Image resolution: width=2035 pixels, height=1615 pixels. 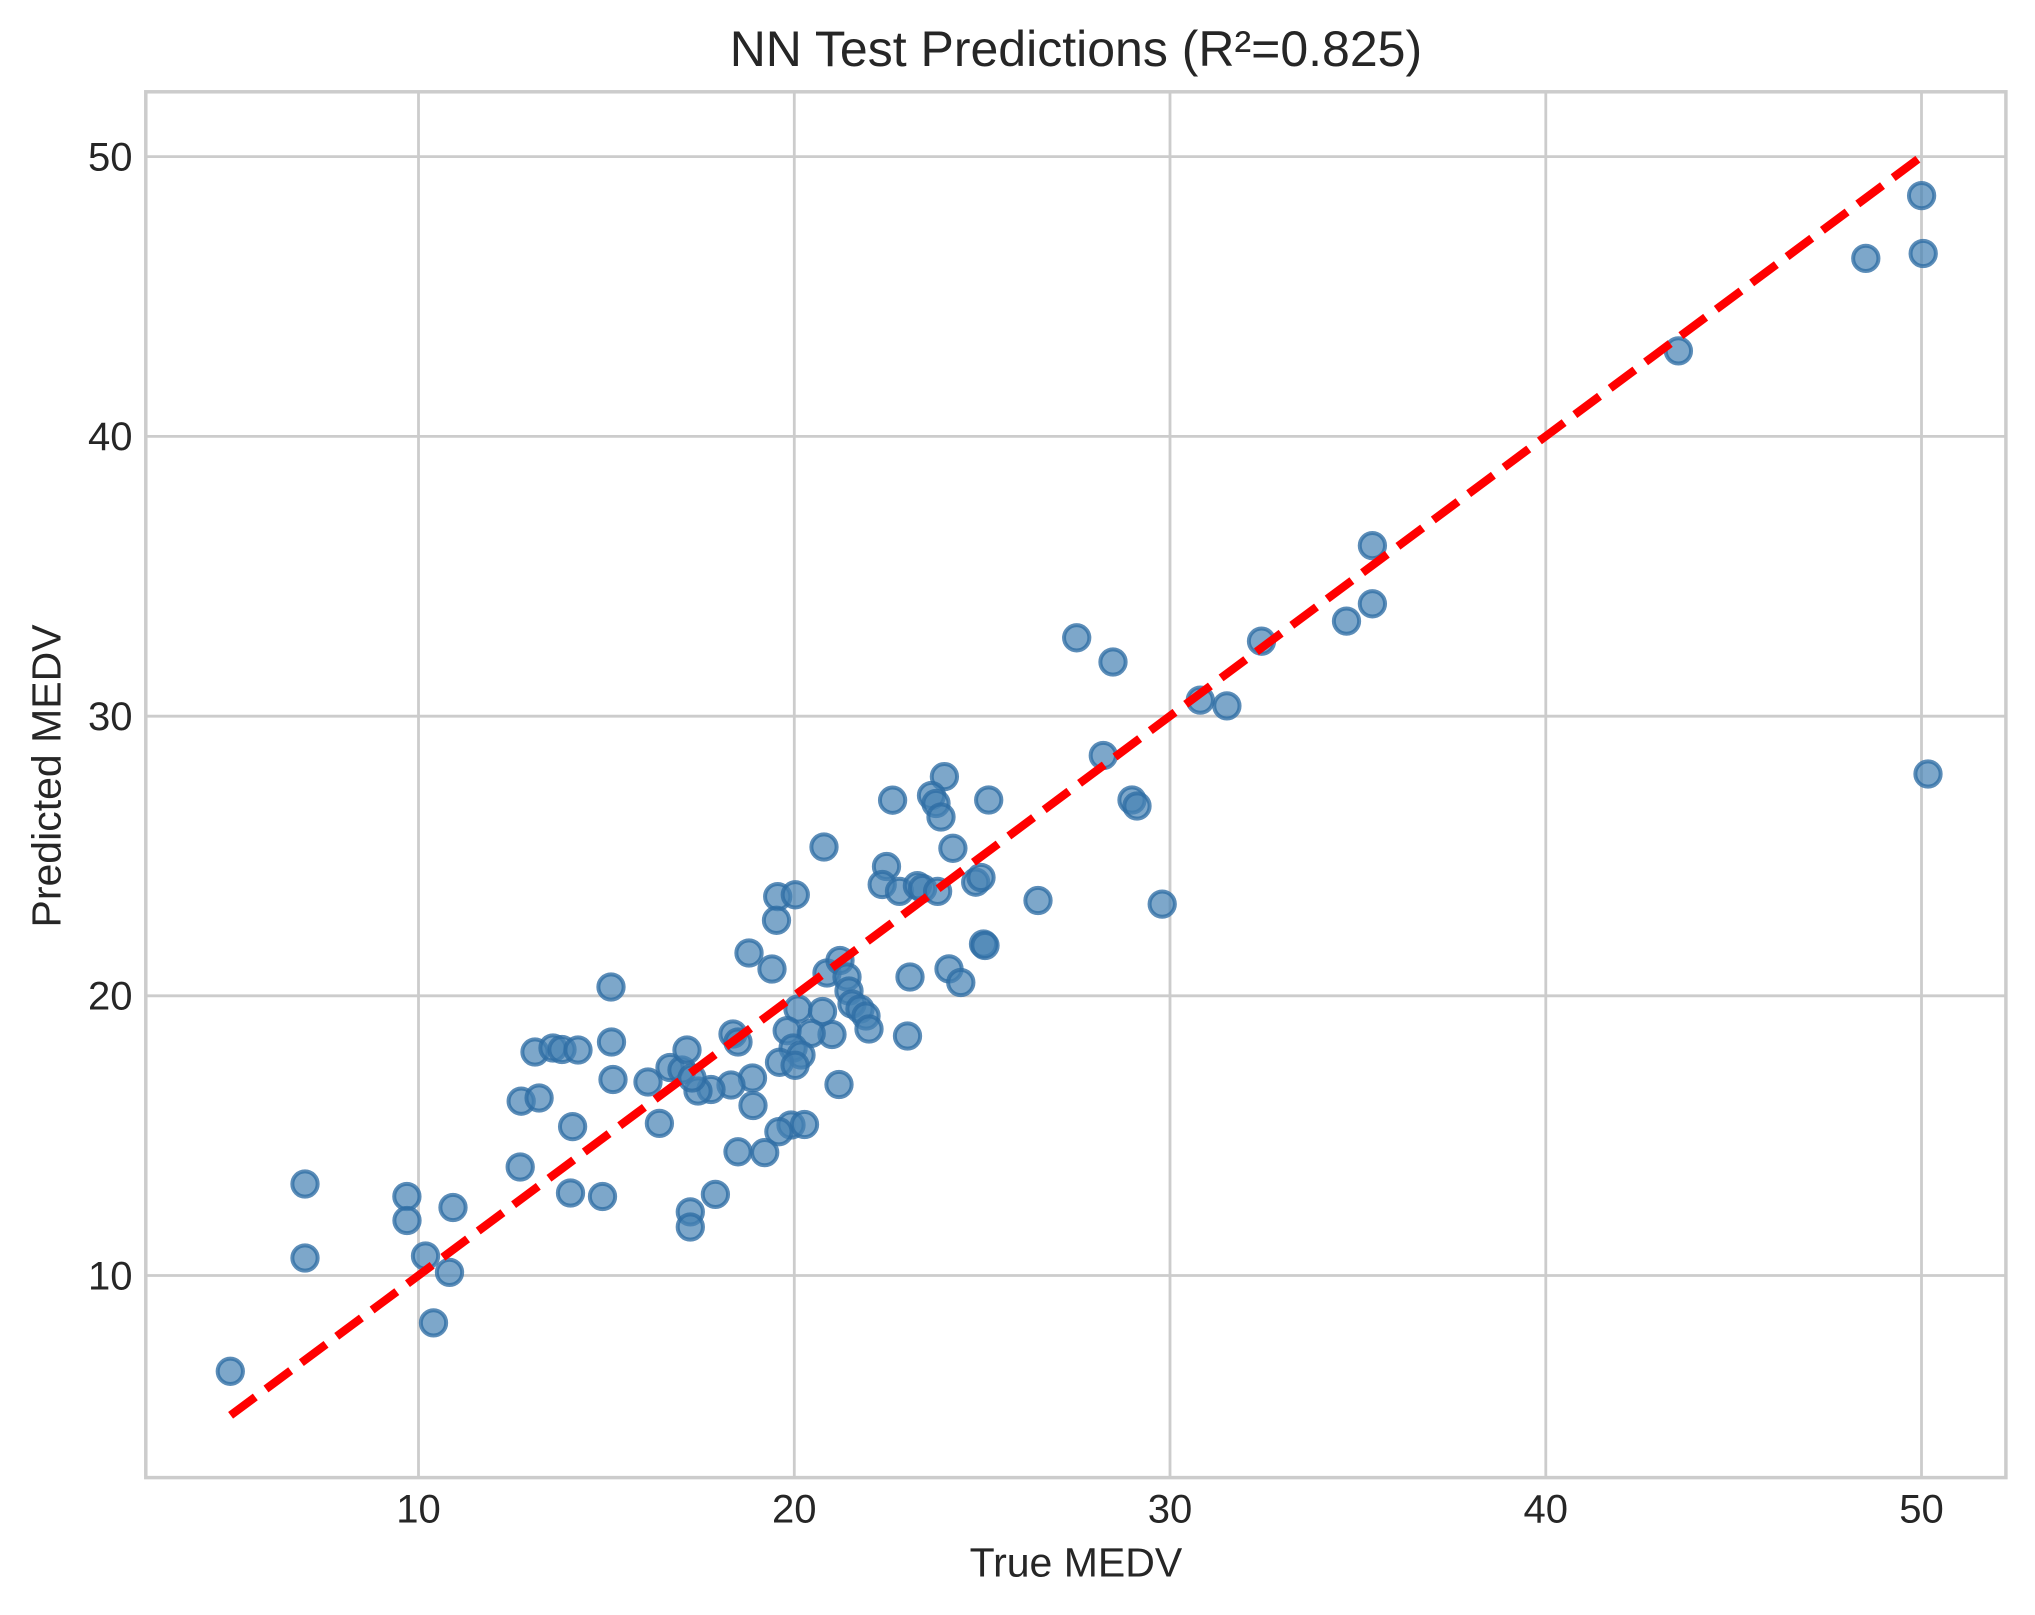 What do you see at coordinates (46, 776) in the screenshot?
I see `svg-text: Predicted MEDV` at bounding box center [46, 776].